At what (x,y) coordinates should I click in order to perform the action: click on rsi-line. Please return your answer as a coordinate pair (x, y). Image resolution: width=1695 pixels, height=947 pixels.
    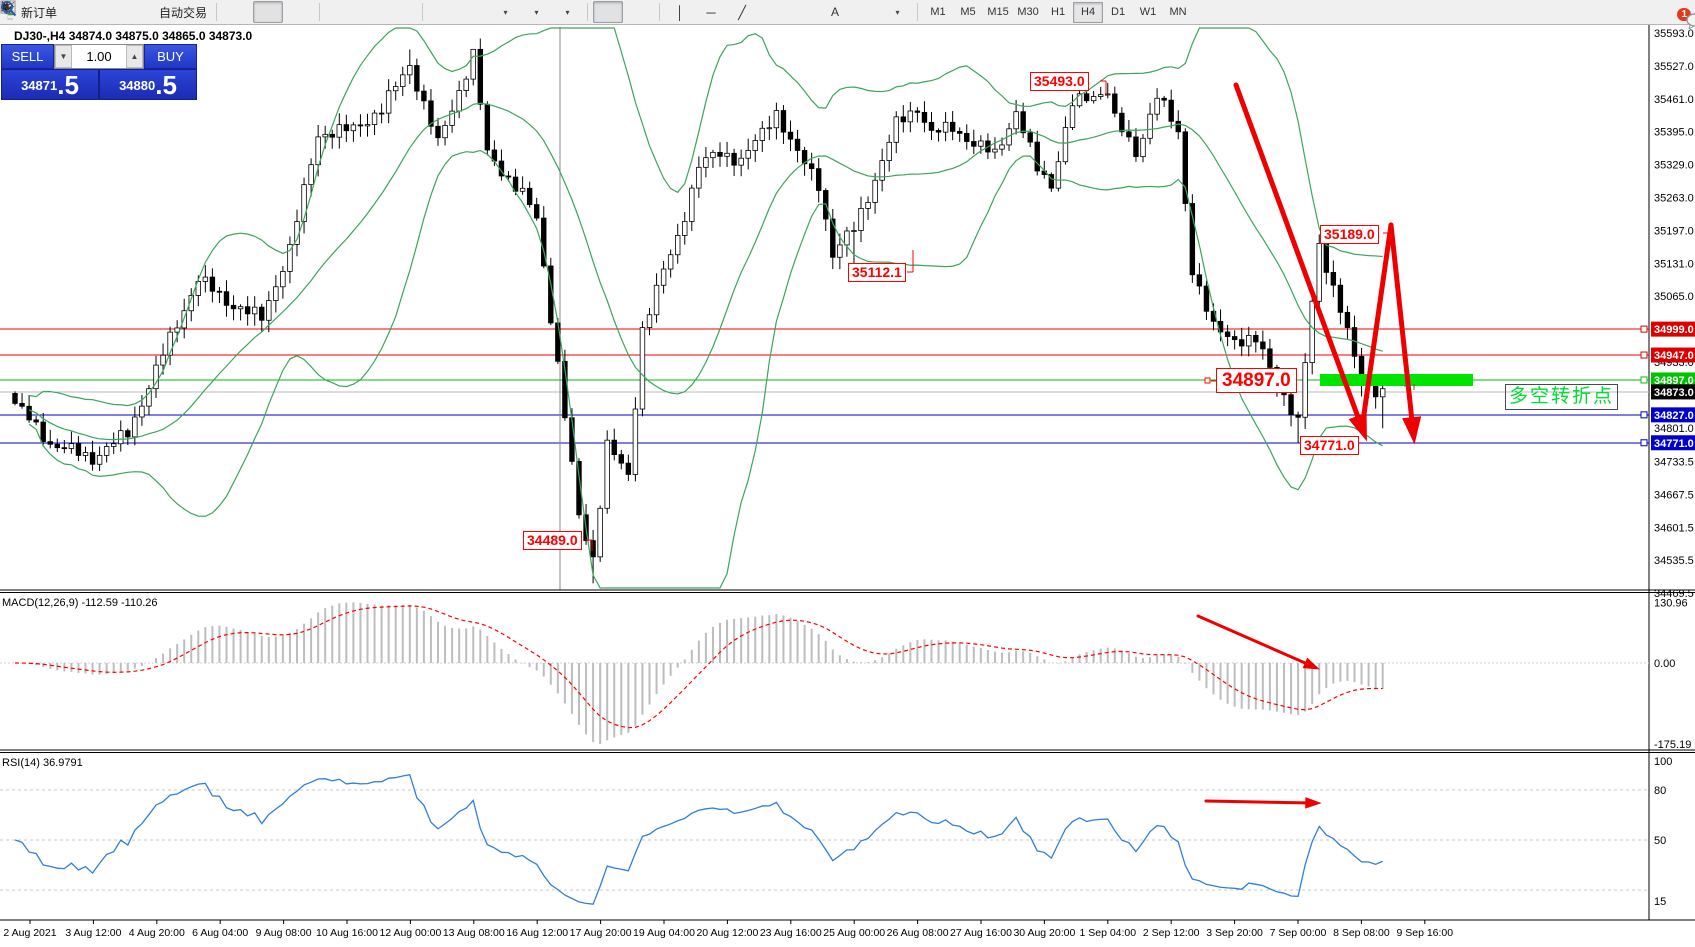
    Looking at the image, I should click on (698, 839).